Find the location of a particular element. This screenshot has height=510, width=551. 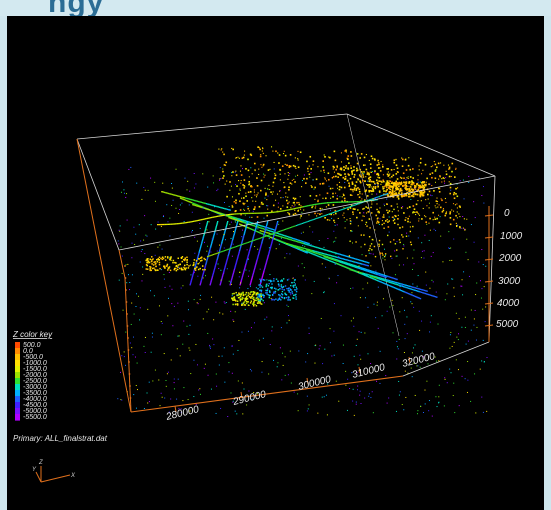

legend-swatch is located at coordinates (17, 387).